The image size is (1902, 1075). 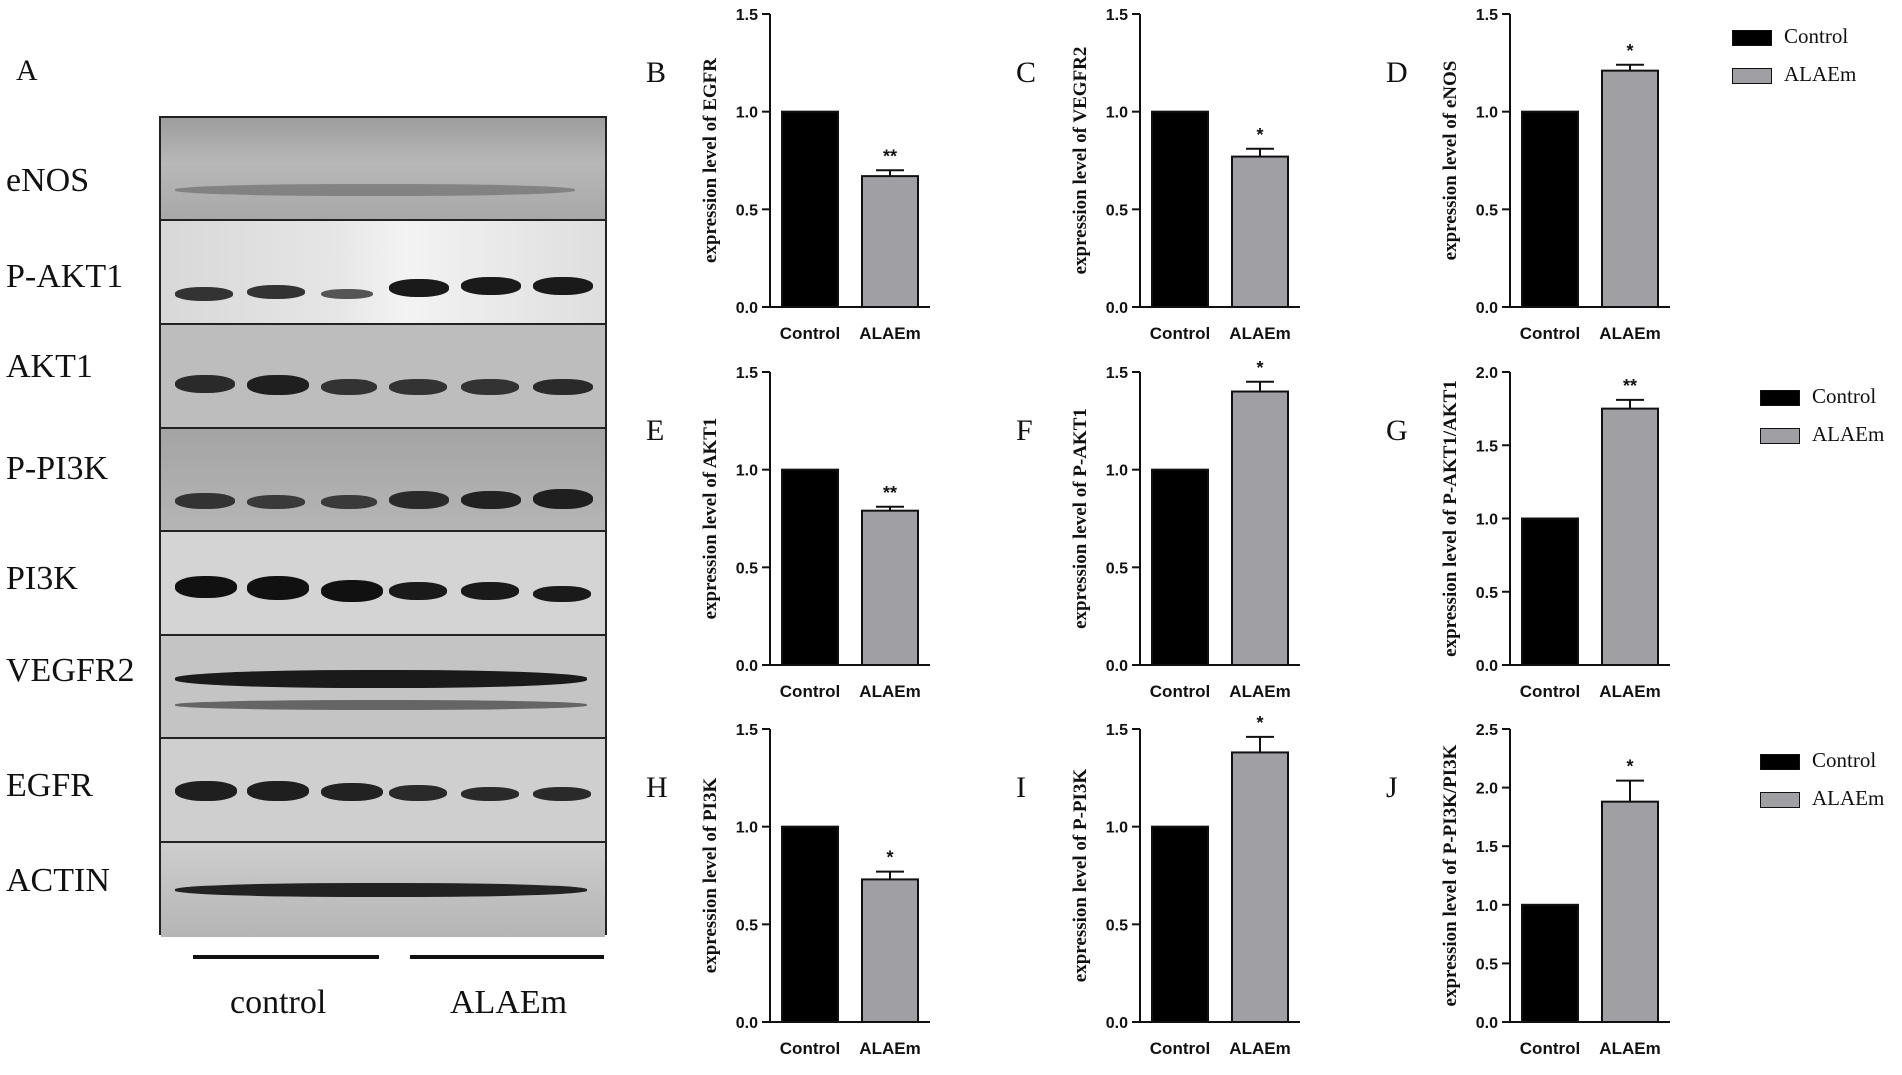 What do you see at coordinates (509, 1002) in the screenshot?
I see `group-label-alaem: ALAEm` at bounding box center [509, 1002].